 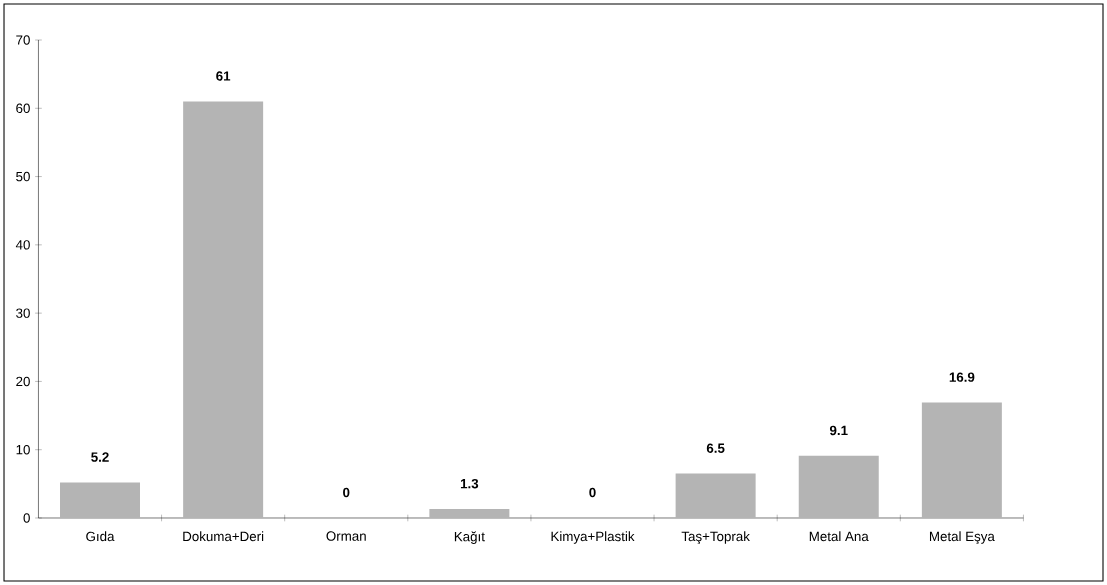 I want to click on data-label: 61, so click(x=223, y=76).